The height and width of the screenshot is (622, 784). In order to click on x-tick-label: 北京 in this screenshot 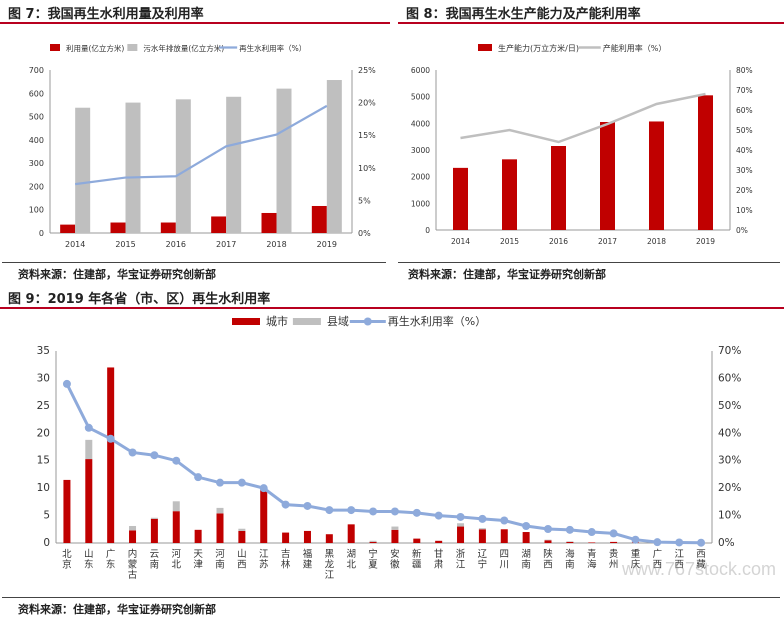, I will do `click(67, 560)`.